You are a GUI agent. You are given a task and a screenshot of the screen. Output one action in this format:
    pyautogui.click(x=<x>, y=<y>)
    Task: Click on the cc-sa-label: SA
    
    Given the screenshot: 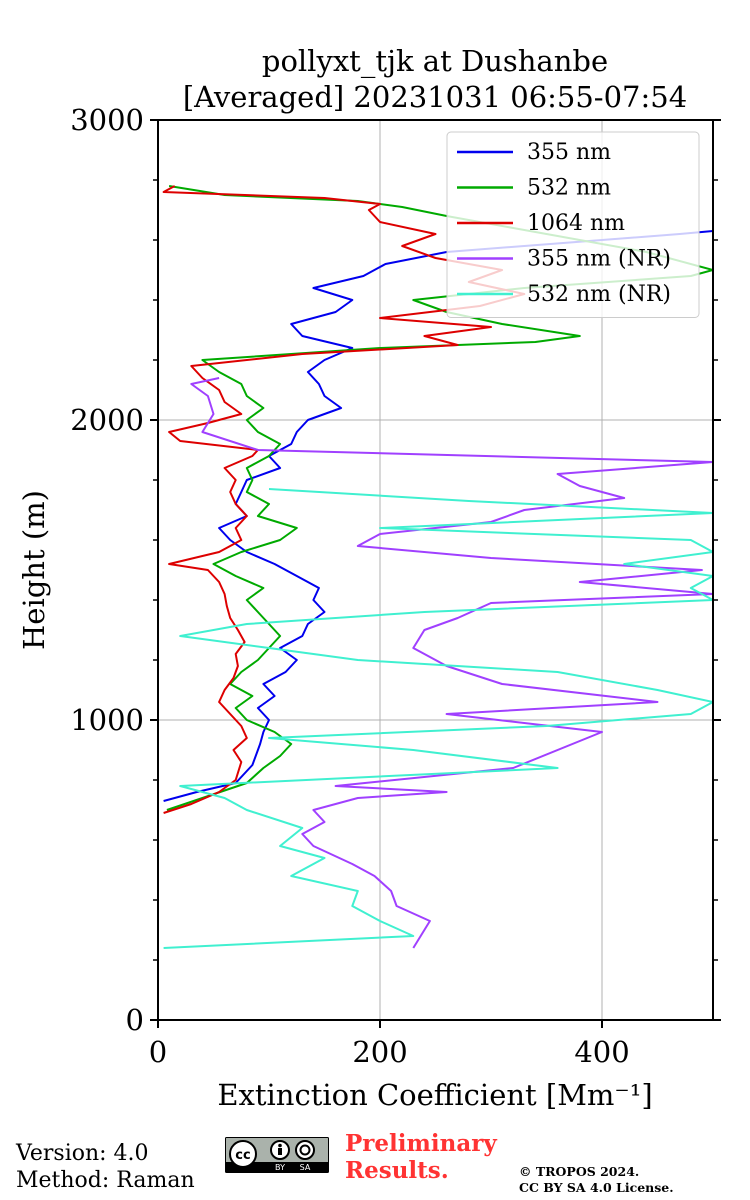 What is the action you would take?
    pyautogui.click(x=305, y=1167)
    